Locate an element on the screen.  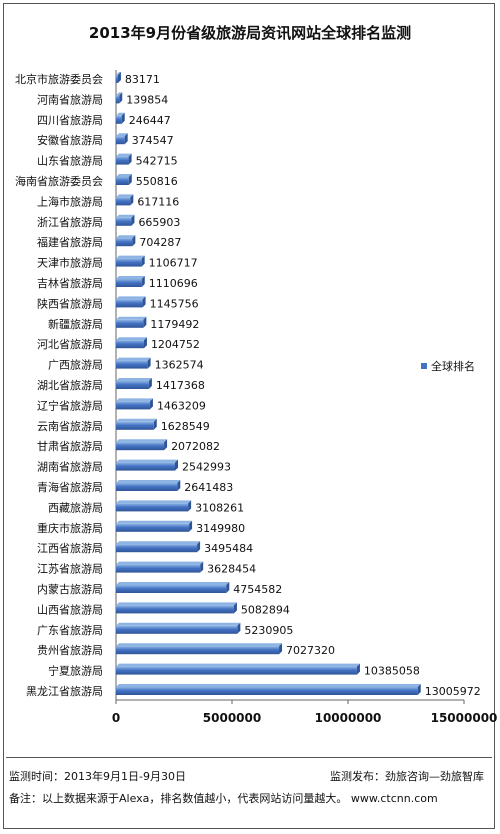
data-label: 246447 is located at coordinates (150, 120).